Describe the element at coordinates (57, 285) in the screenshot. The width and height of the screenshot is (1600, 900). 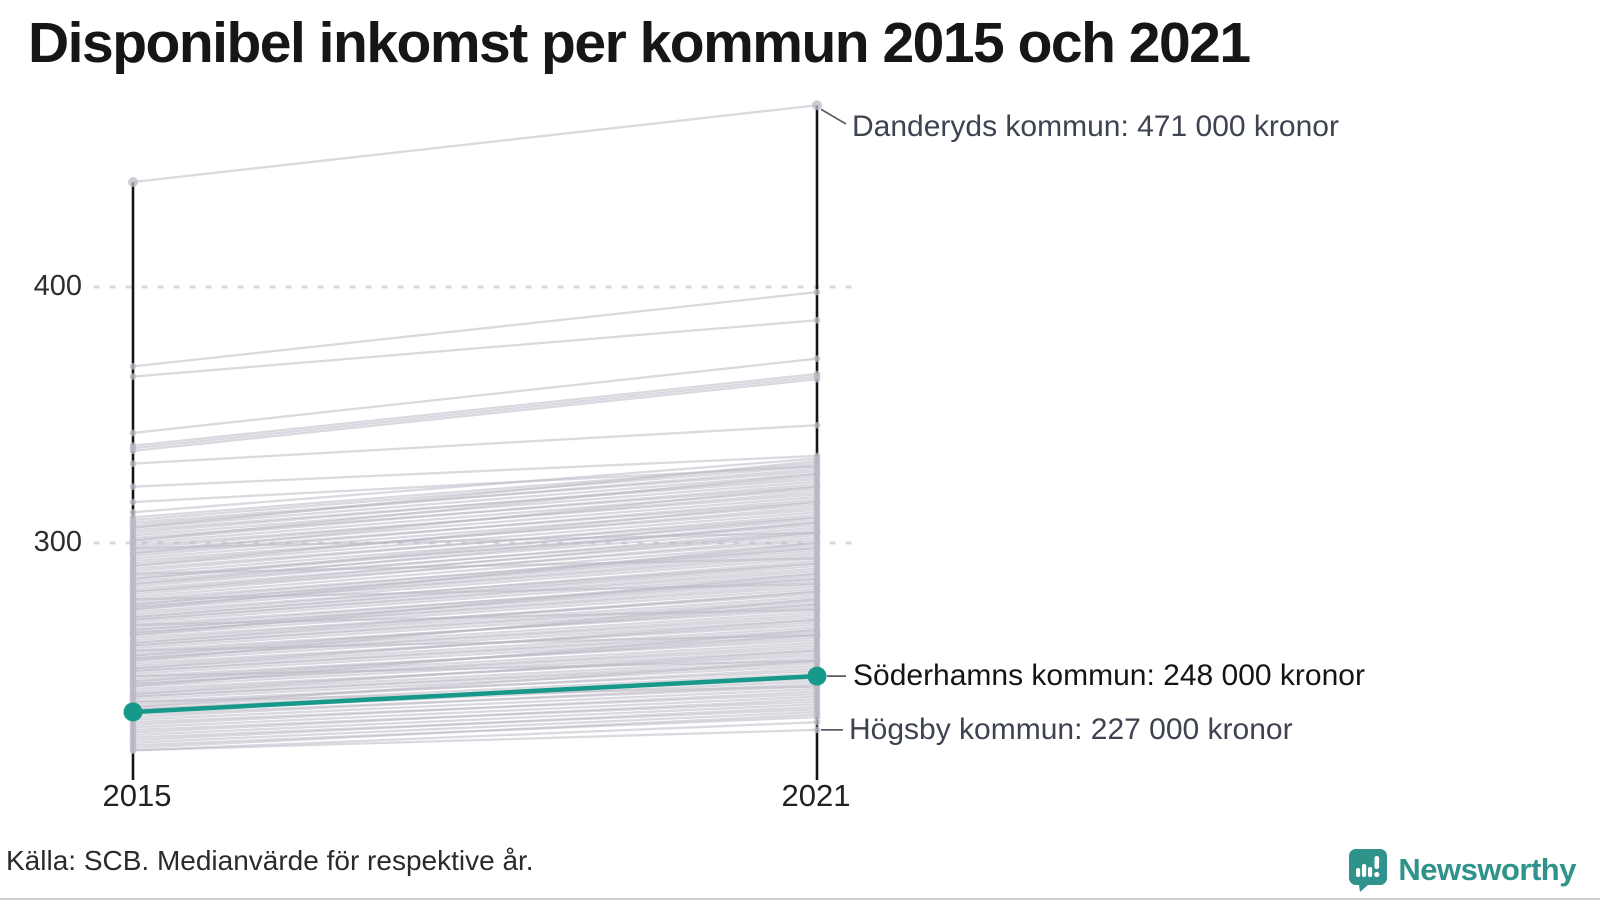
I see `y-axis-tick-400: 400` at that location.